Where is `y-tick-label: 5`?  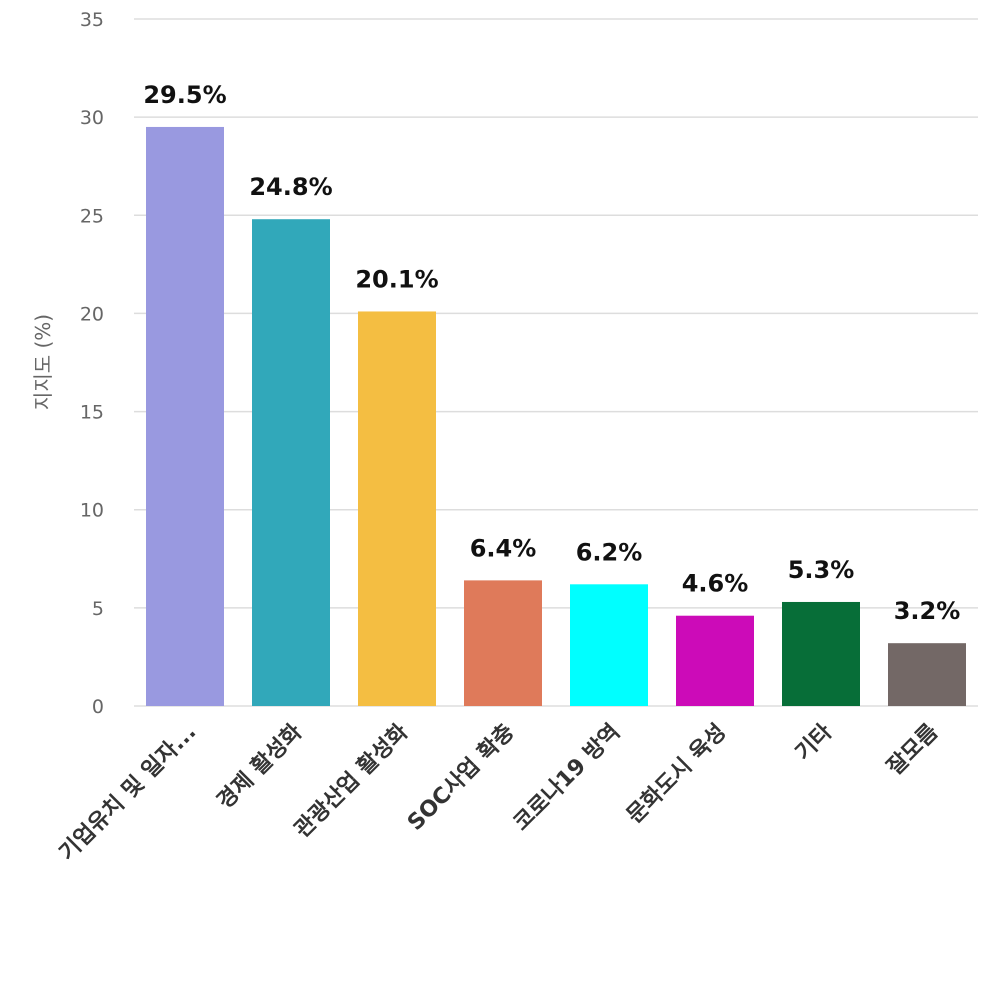
y-tick-label: 5 is located at coordinates (98, 609).